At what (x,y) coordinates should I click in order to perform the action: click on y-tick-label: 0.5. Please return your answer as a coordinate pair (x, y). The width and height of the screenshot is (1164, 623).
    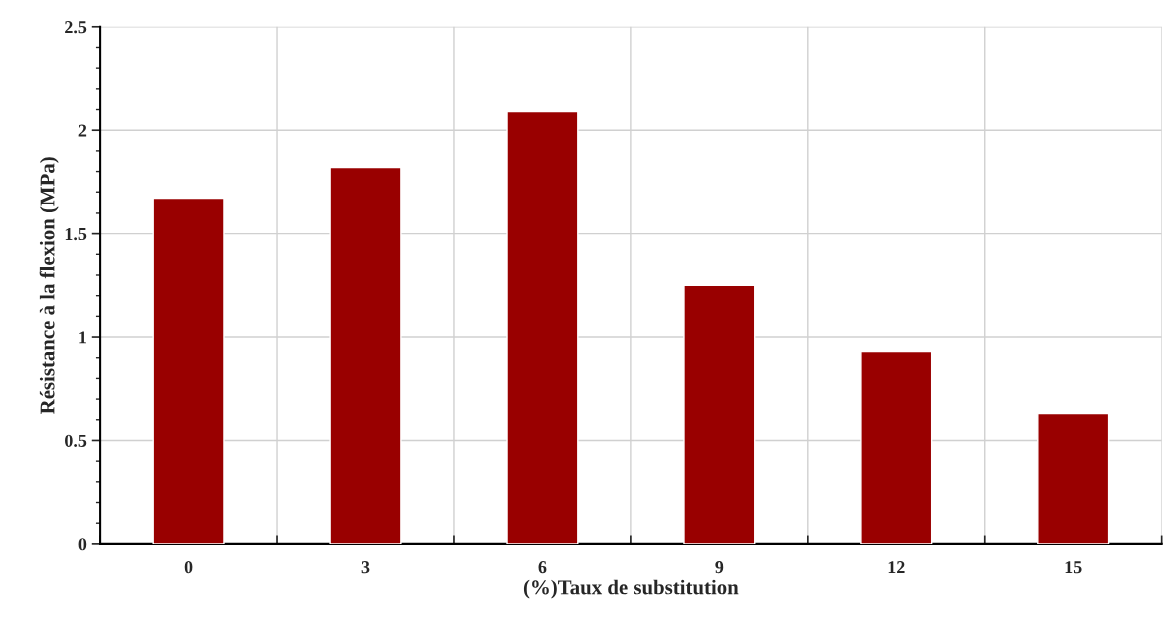
    Looking at the image, I should click on (76, 440).